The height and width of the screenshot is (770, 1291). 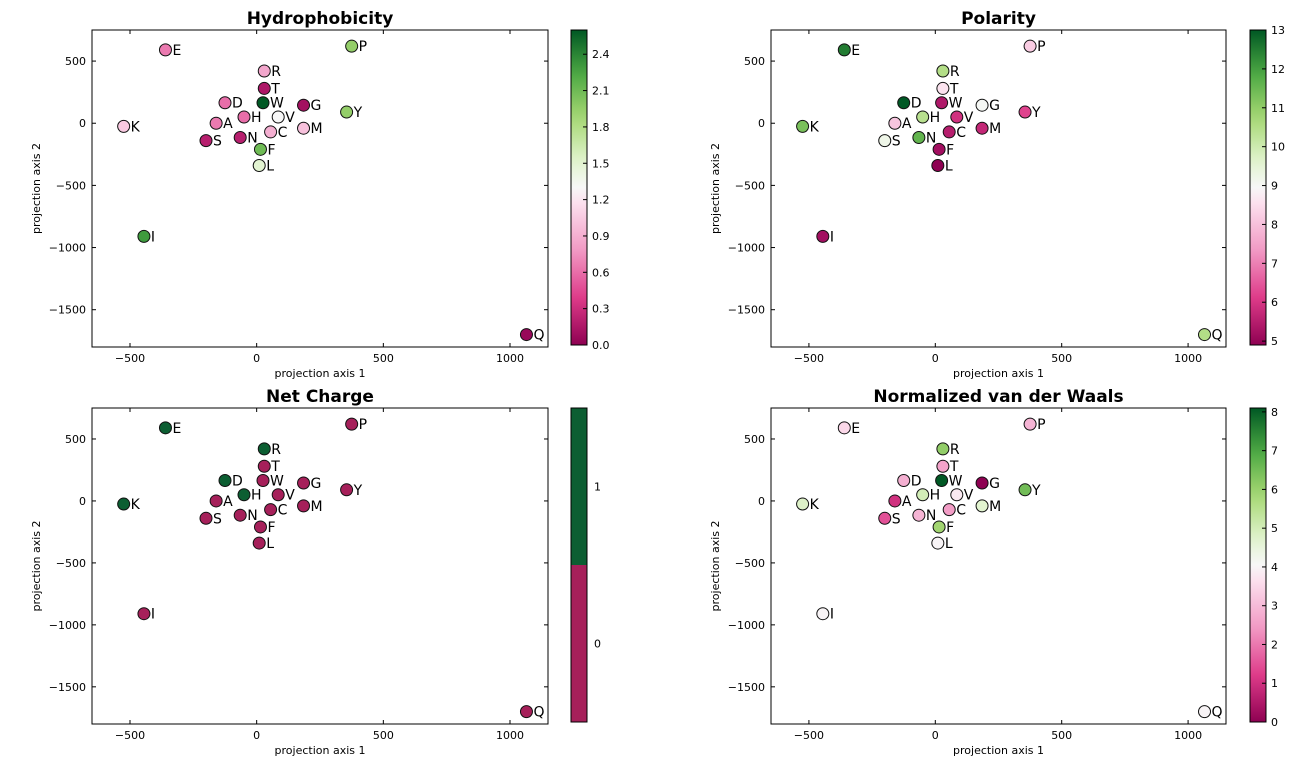 I want to click on point-label-N: N, so click(x=931, y=139).